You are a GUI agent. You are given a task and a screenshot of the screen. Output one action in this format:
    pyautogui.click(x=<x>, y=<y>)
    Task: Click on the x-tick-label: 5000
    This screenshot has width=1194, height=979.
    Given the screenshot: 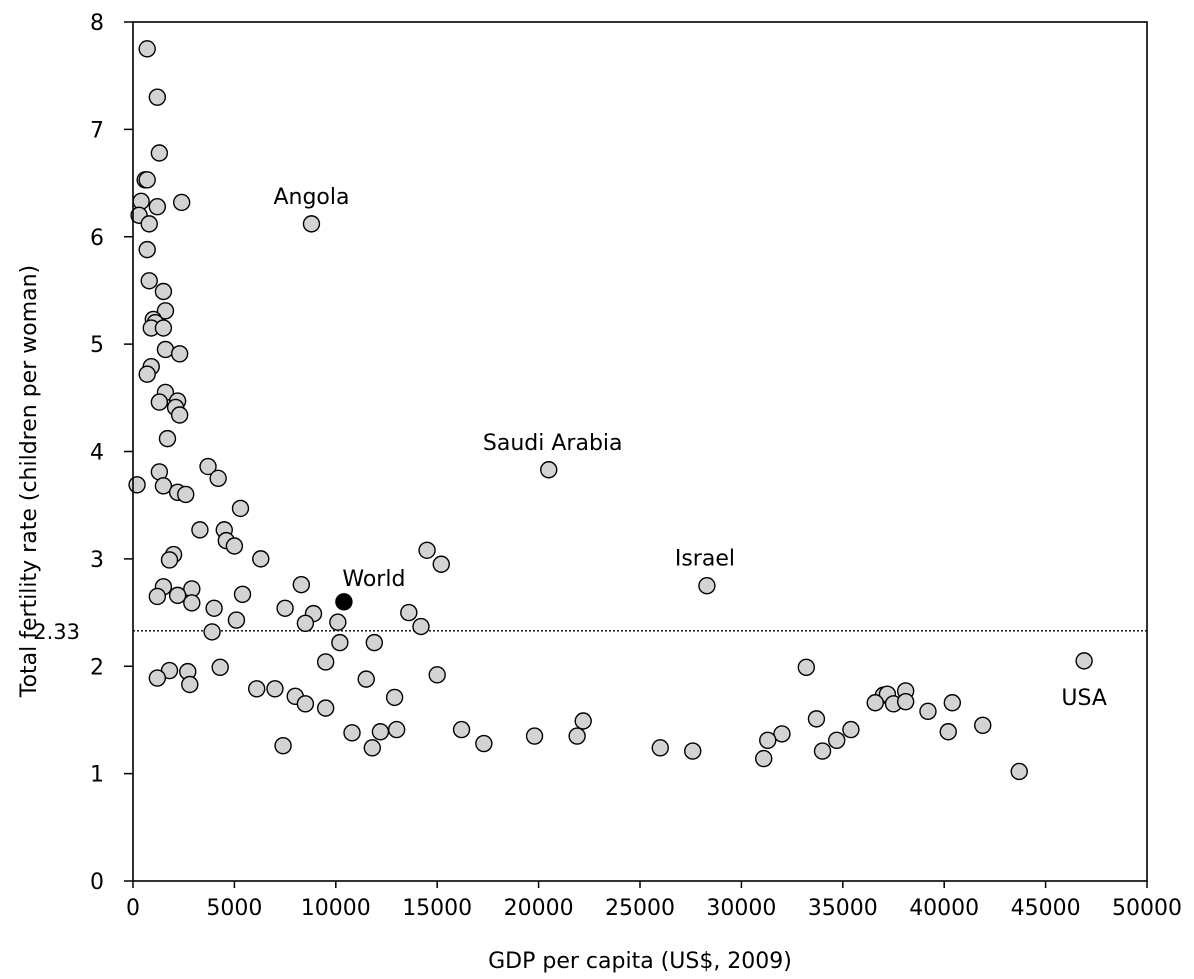 What is the action you would take?
    pyautogui.click(x=234, y=908)
    